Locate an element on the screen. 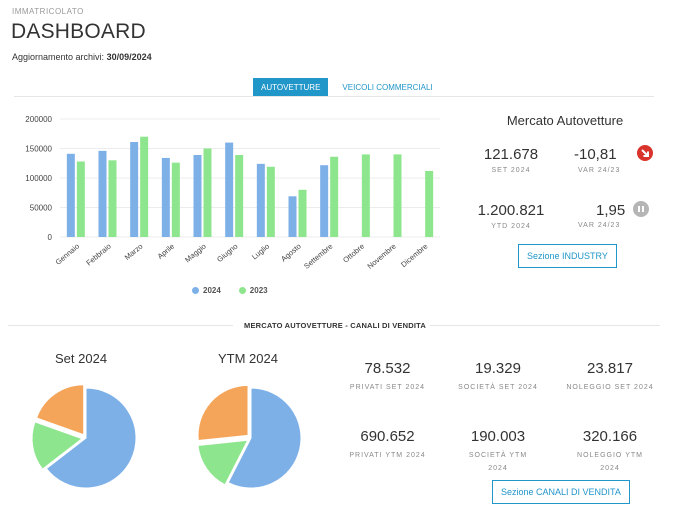 This screenshot has height=512, width=682. vehicle-tabs: AUTOVETTURE VEICOLI COMMERCIALI is located at coordinates (347, 87).